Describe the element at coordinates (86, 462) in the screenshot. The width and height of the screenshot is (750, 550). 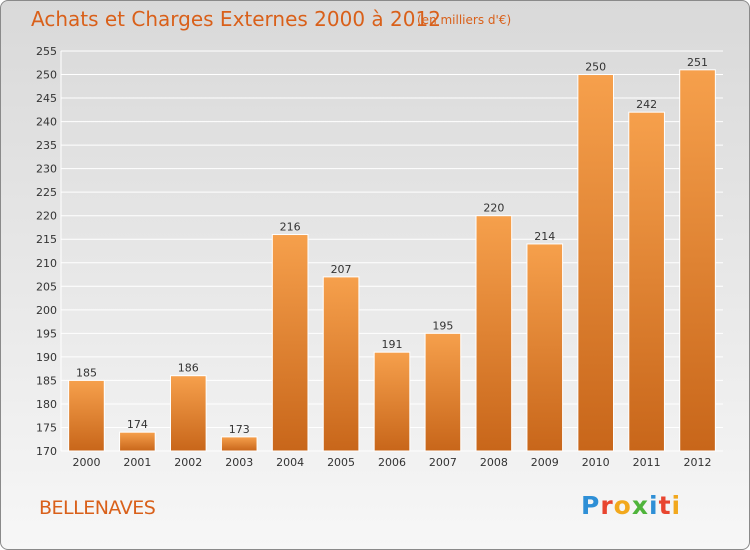
I see `x-tick-label: 2000` at that location.